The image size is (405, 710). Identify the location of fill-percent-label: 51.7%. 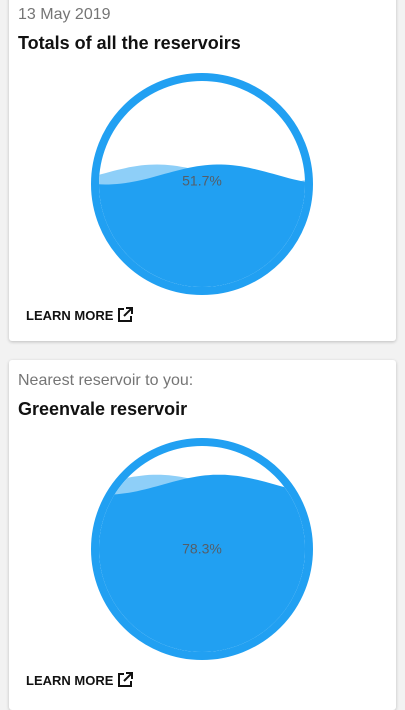
(202, 181).